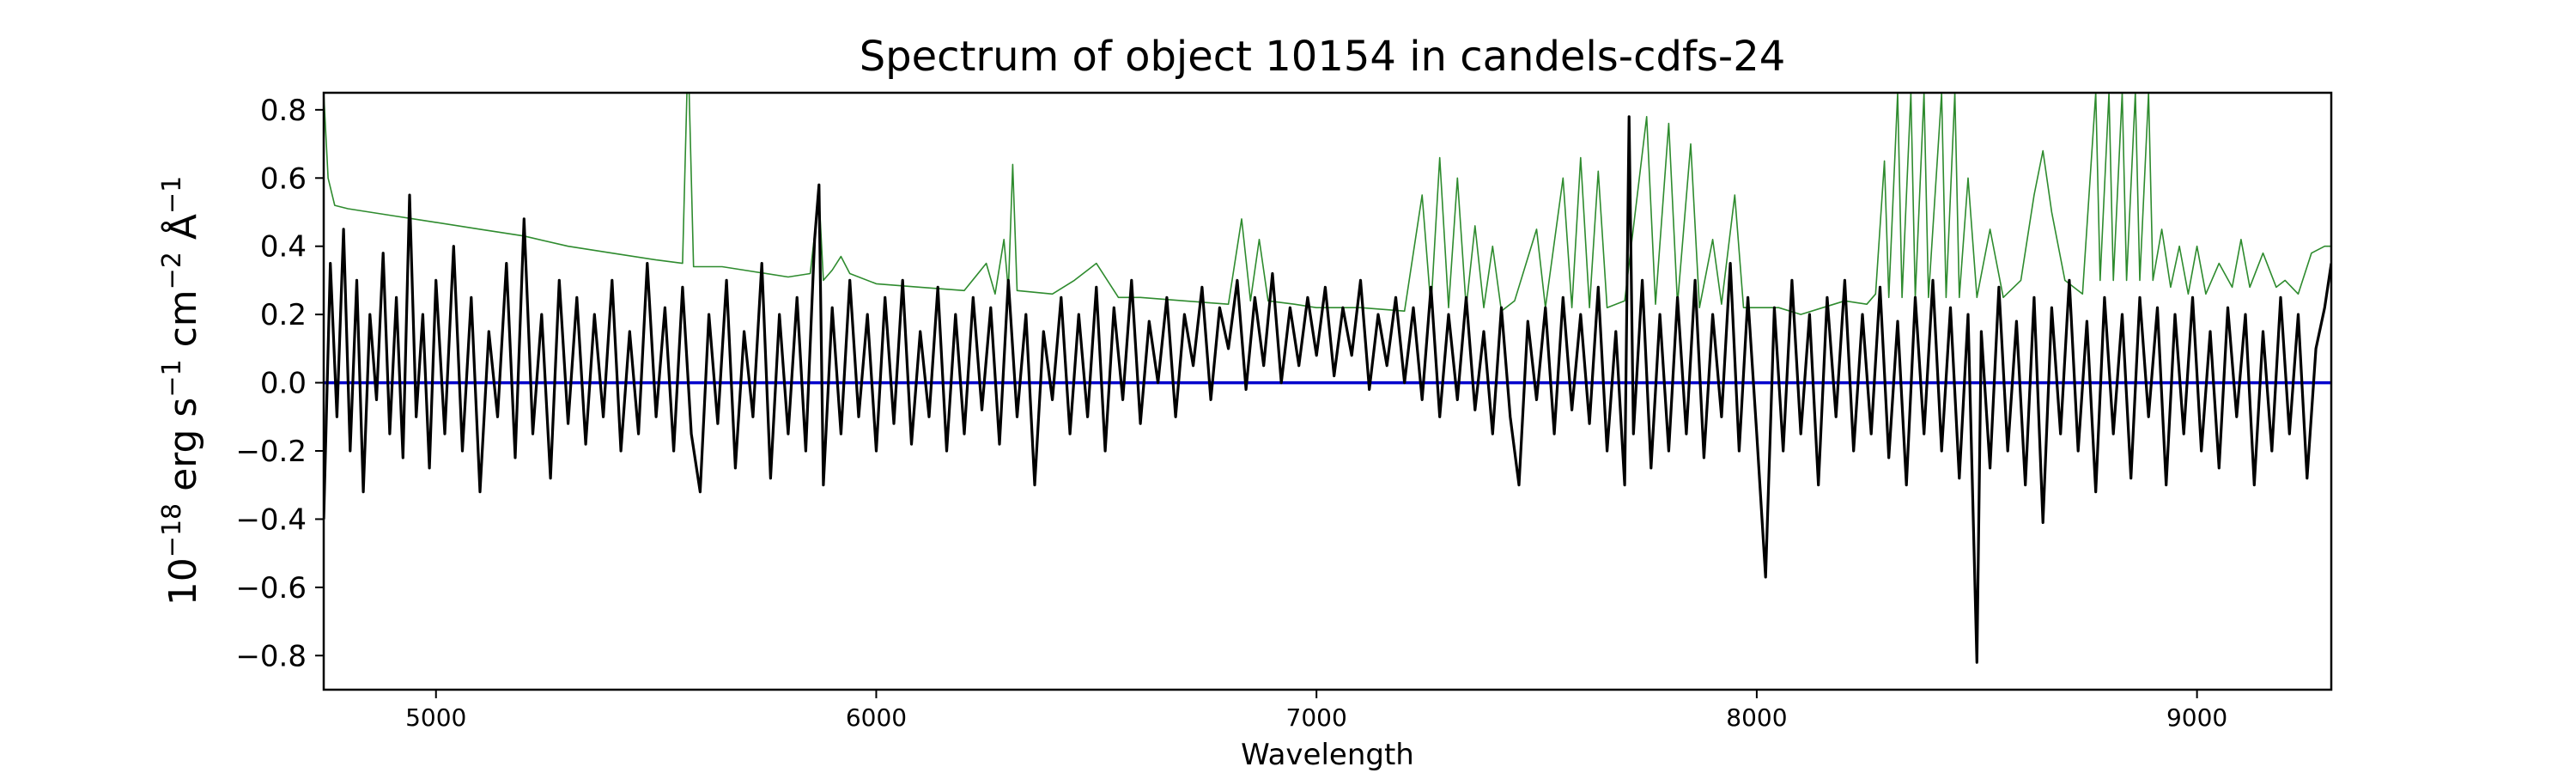 Image resolution: width=2576 pixels, height=773 pixels. What do you see at coordinates (271, 519) in the screenshot?
I see `y-tick-label: −0.4` at bounding box center [271, 519].